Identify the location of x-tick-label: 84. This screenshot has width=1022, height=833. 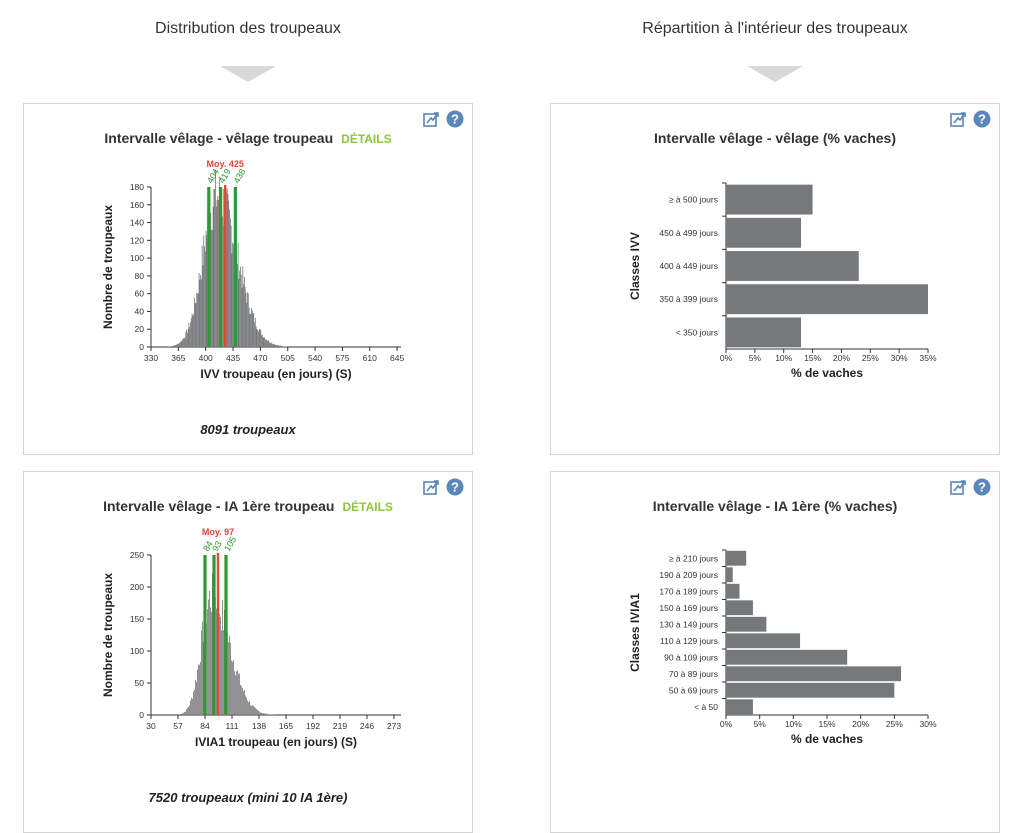
(205, 726).